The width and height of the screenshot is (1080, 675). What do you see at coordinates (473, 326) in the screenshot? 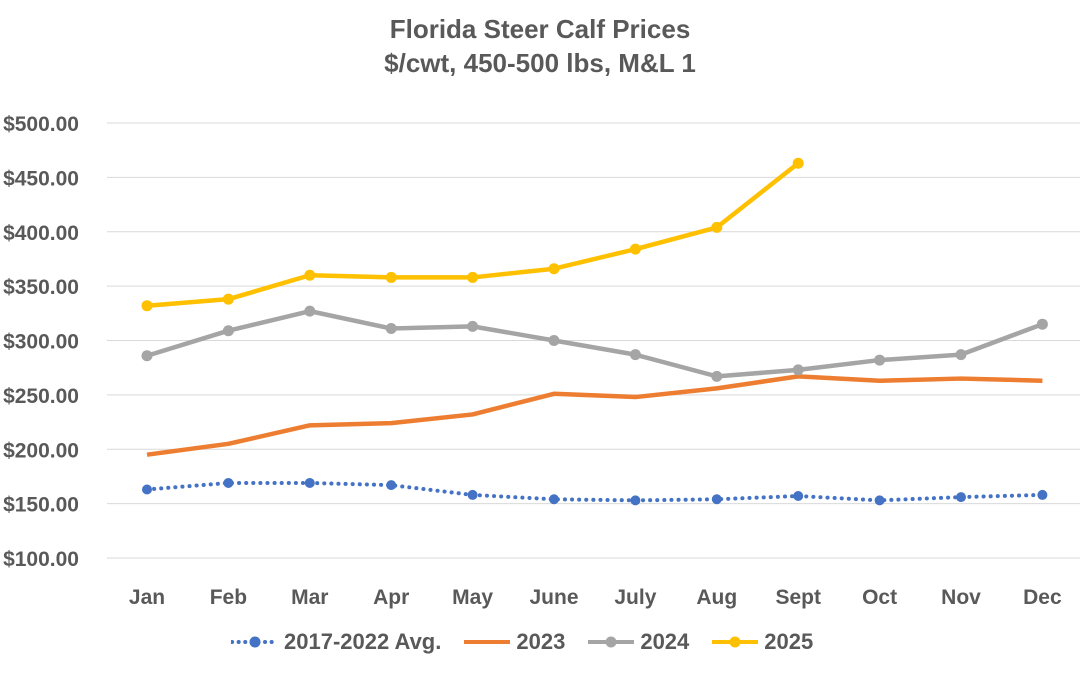
I see `data-point-2024-may` at bounding box center [473, 326].